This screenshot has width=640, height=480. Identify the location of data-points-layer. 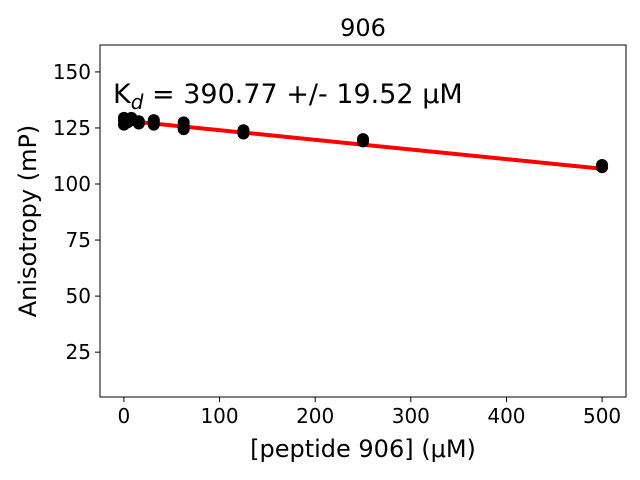
(363, 142).